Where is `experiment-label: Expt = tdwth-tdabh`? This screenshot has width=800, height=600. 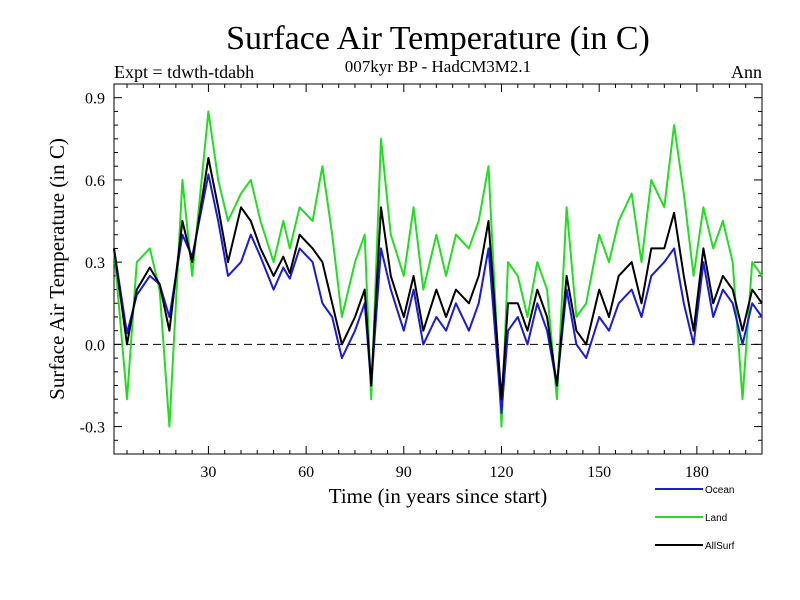 experiment-label: Expt = tdwth-tdabh is located at coordinates (184, 72).